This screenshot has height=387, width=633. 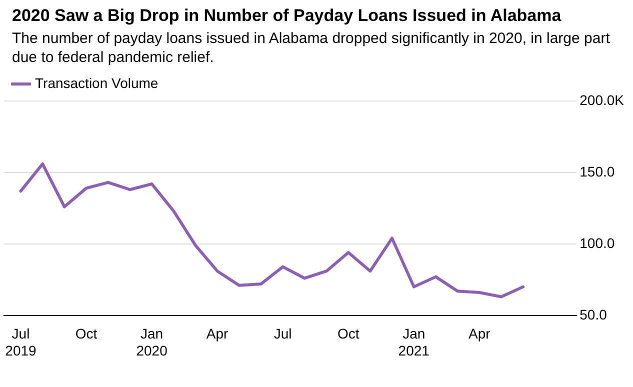 What do you see at coordinates (594, 314) in the screenshot?
I see `y-tick-label: 50.0` at bounding box center [594, 314].